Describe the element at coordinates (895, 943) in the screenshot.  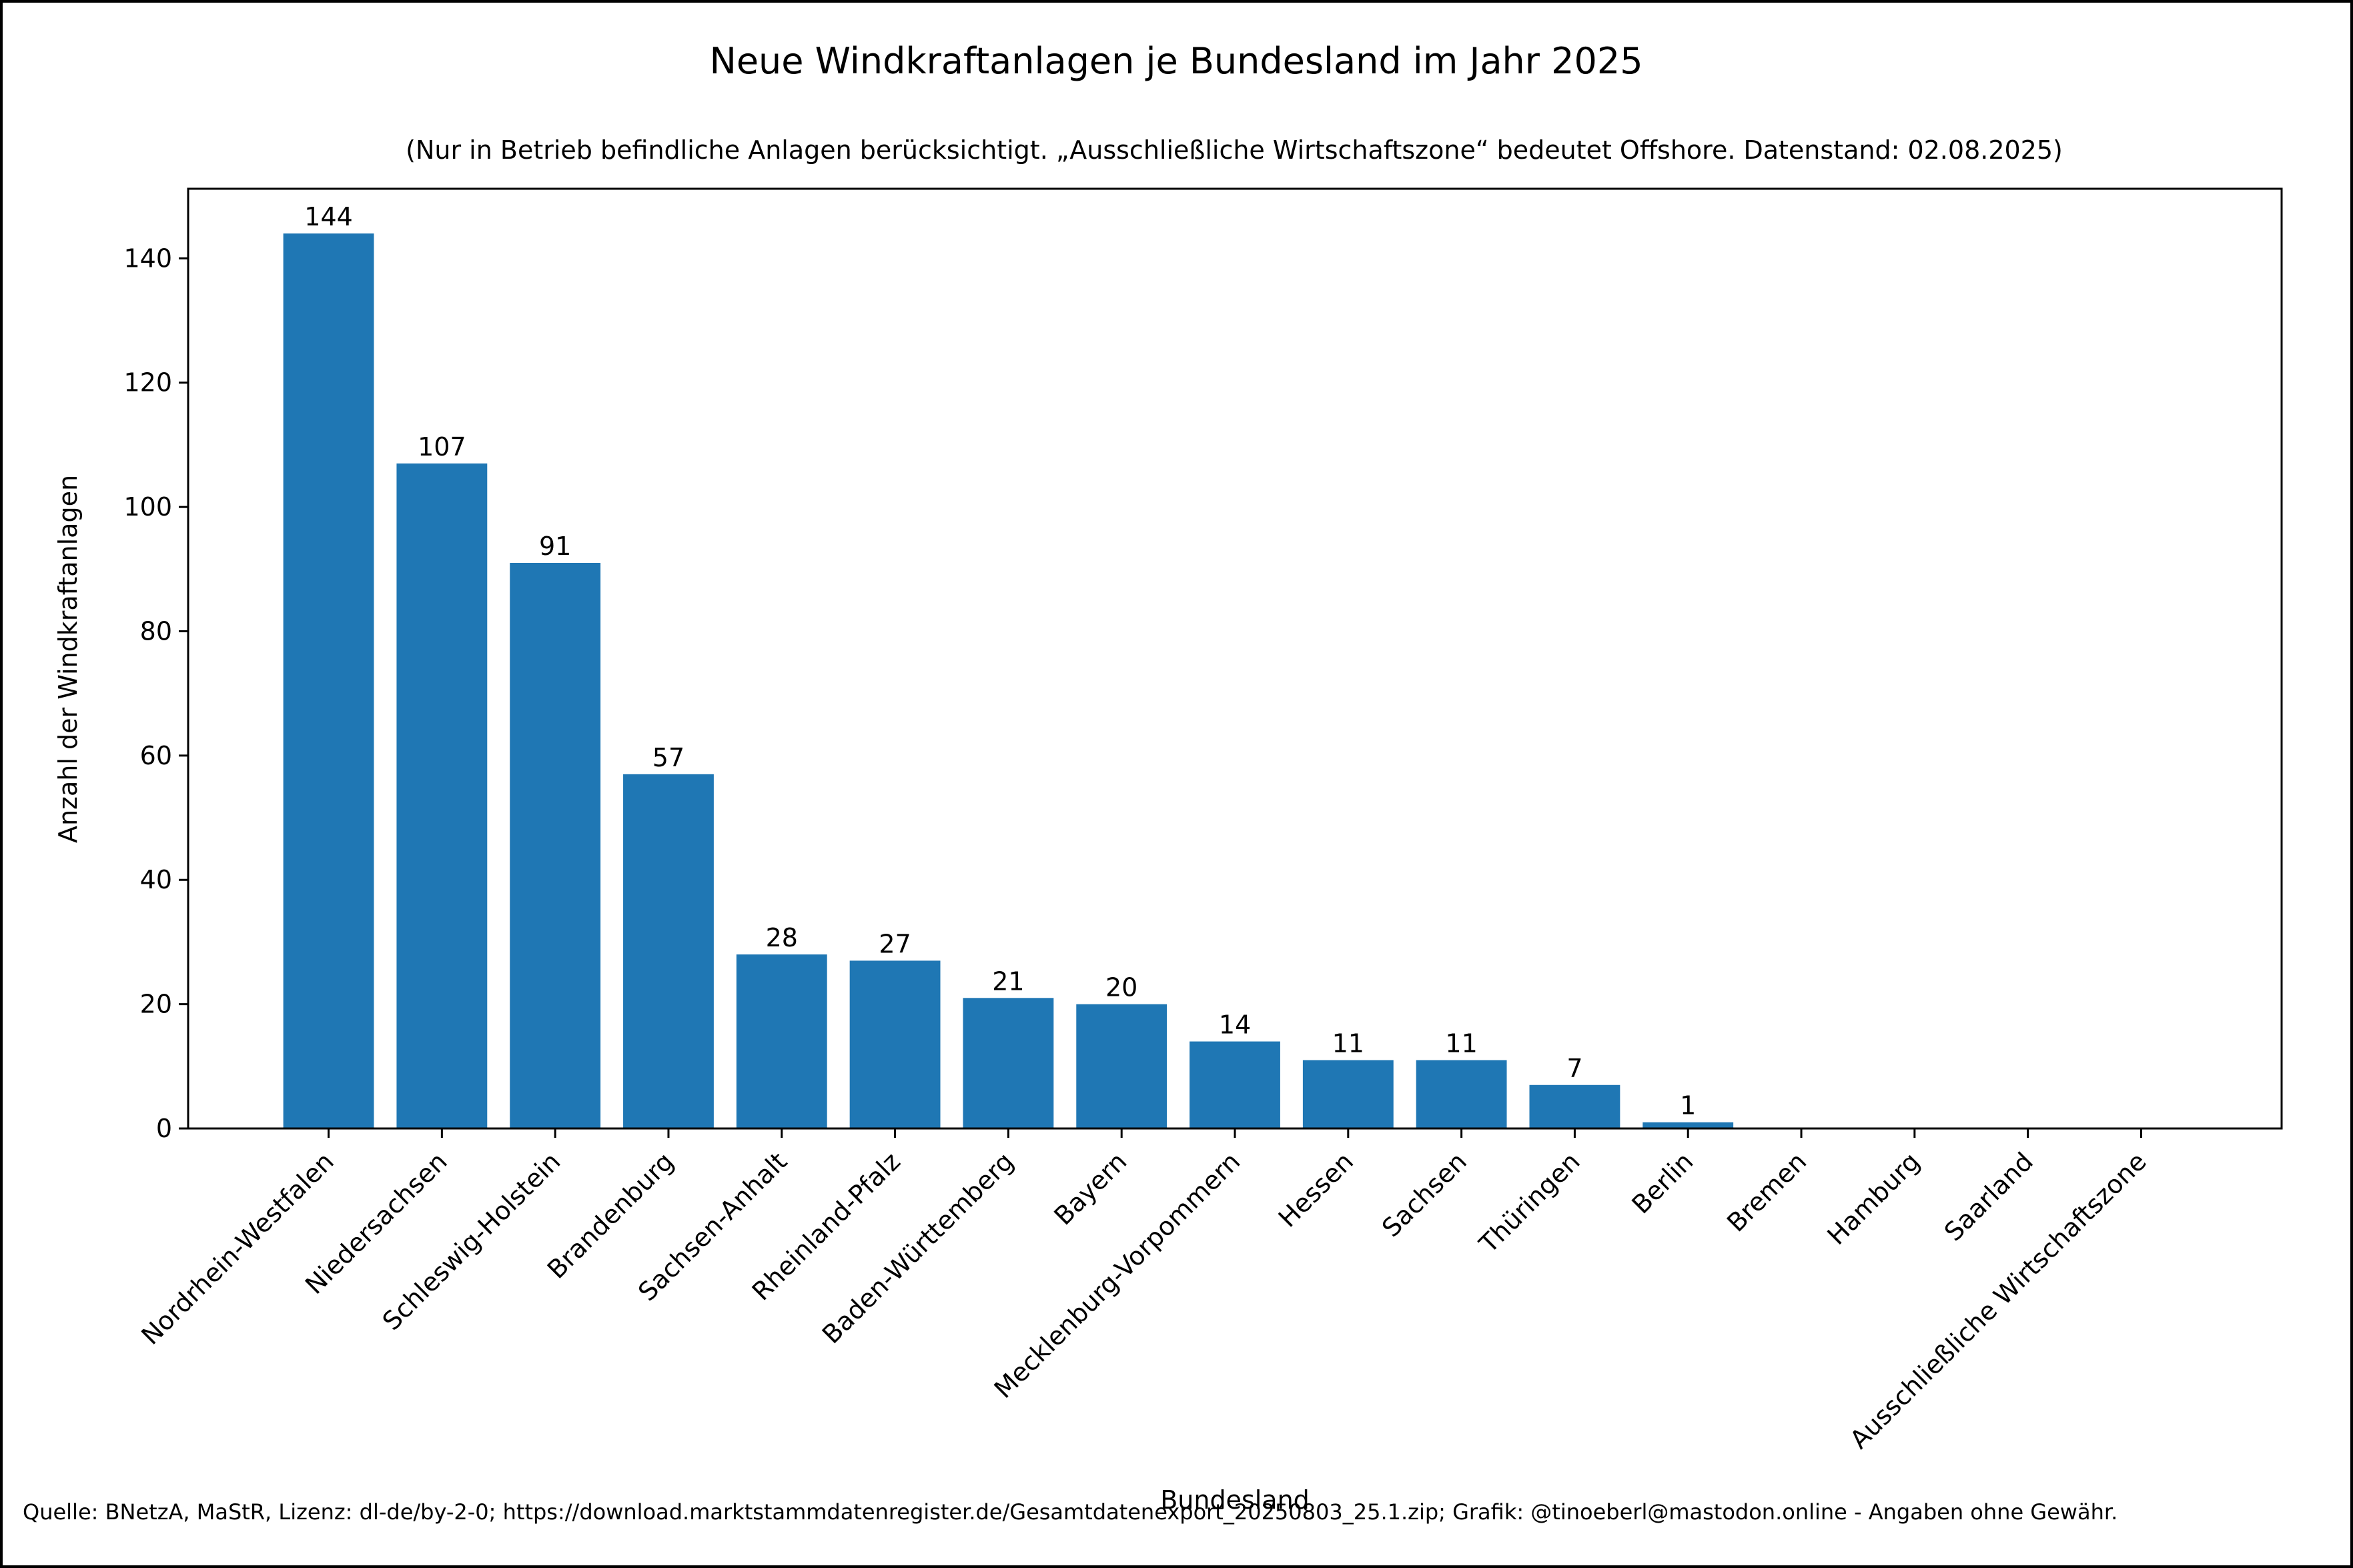
I see `bar-value-label: 27` at that location.